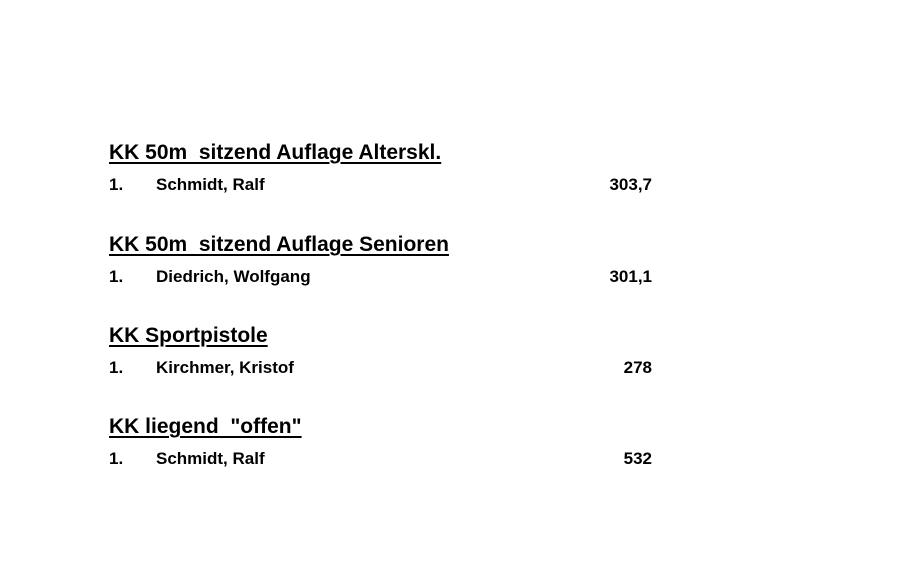 This screenshot has height=584, width=900. I want to click on score: 301,1, so click(630, 276).